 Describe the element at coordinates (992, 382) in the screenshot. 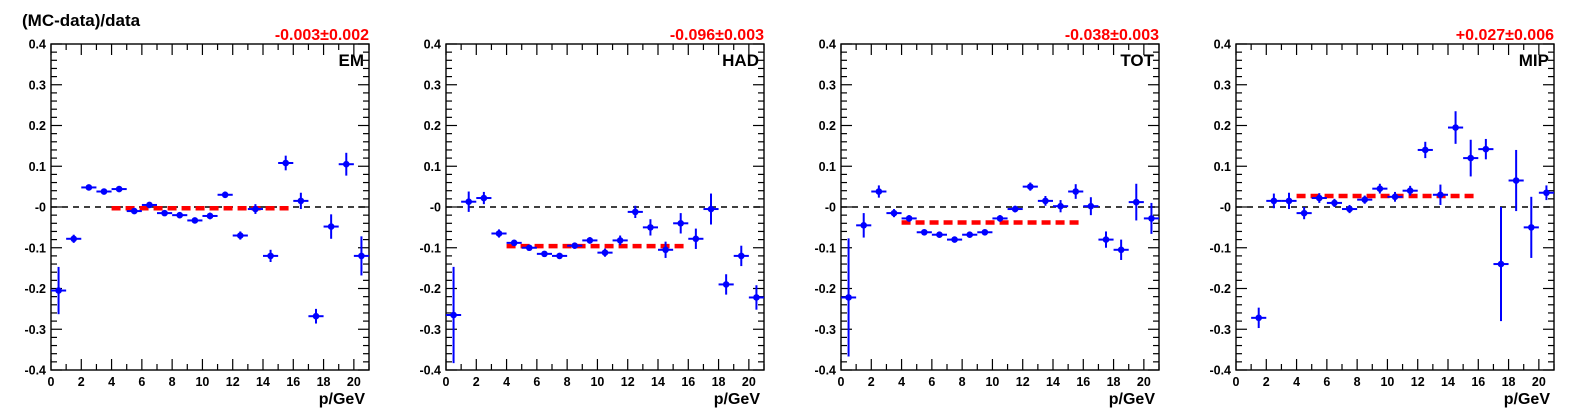

I see `x-tick-label: 10` at that location.